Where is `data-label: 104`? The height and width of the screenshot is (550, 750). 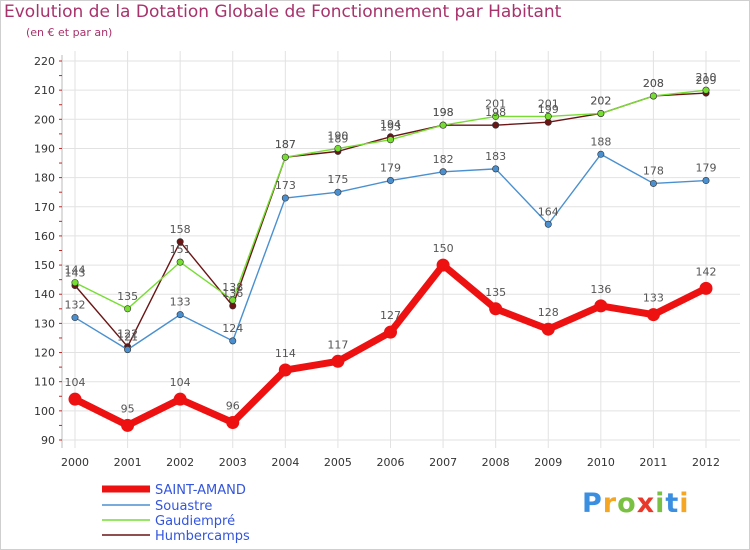 data-label: 104 is located at coordinates (180, 382).